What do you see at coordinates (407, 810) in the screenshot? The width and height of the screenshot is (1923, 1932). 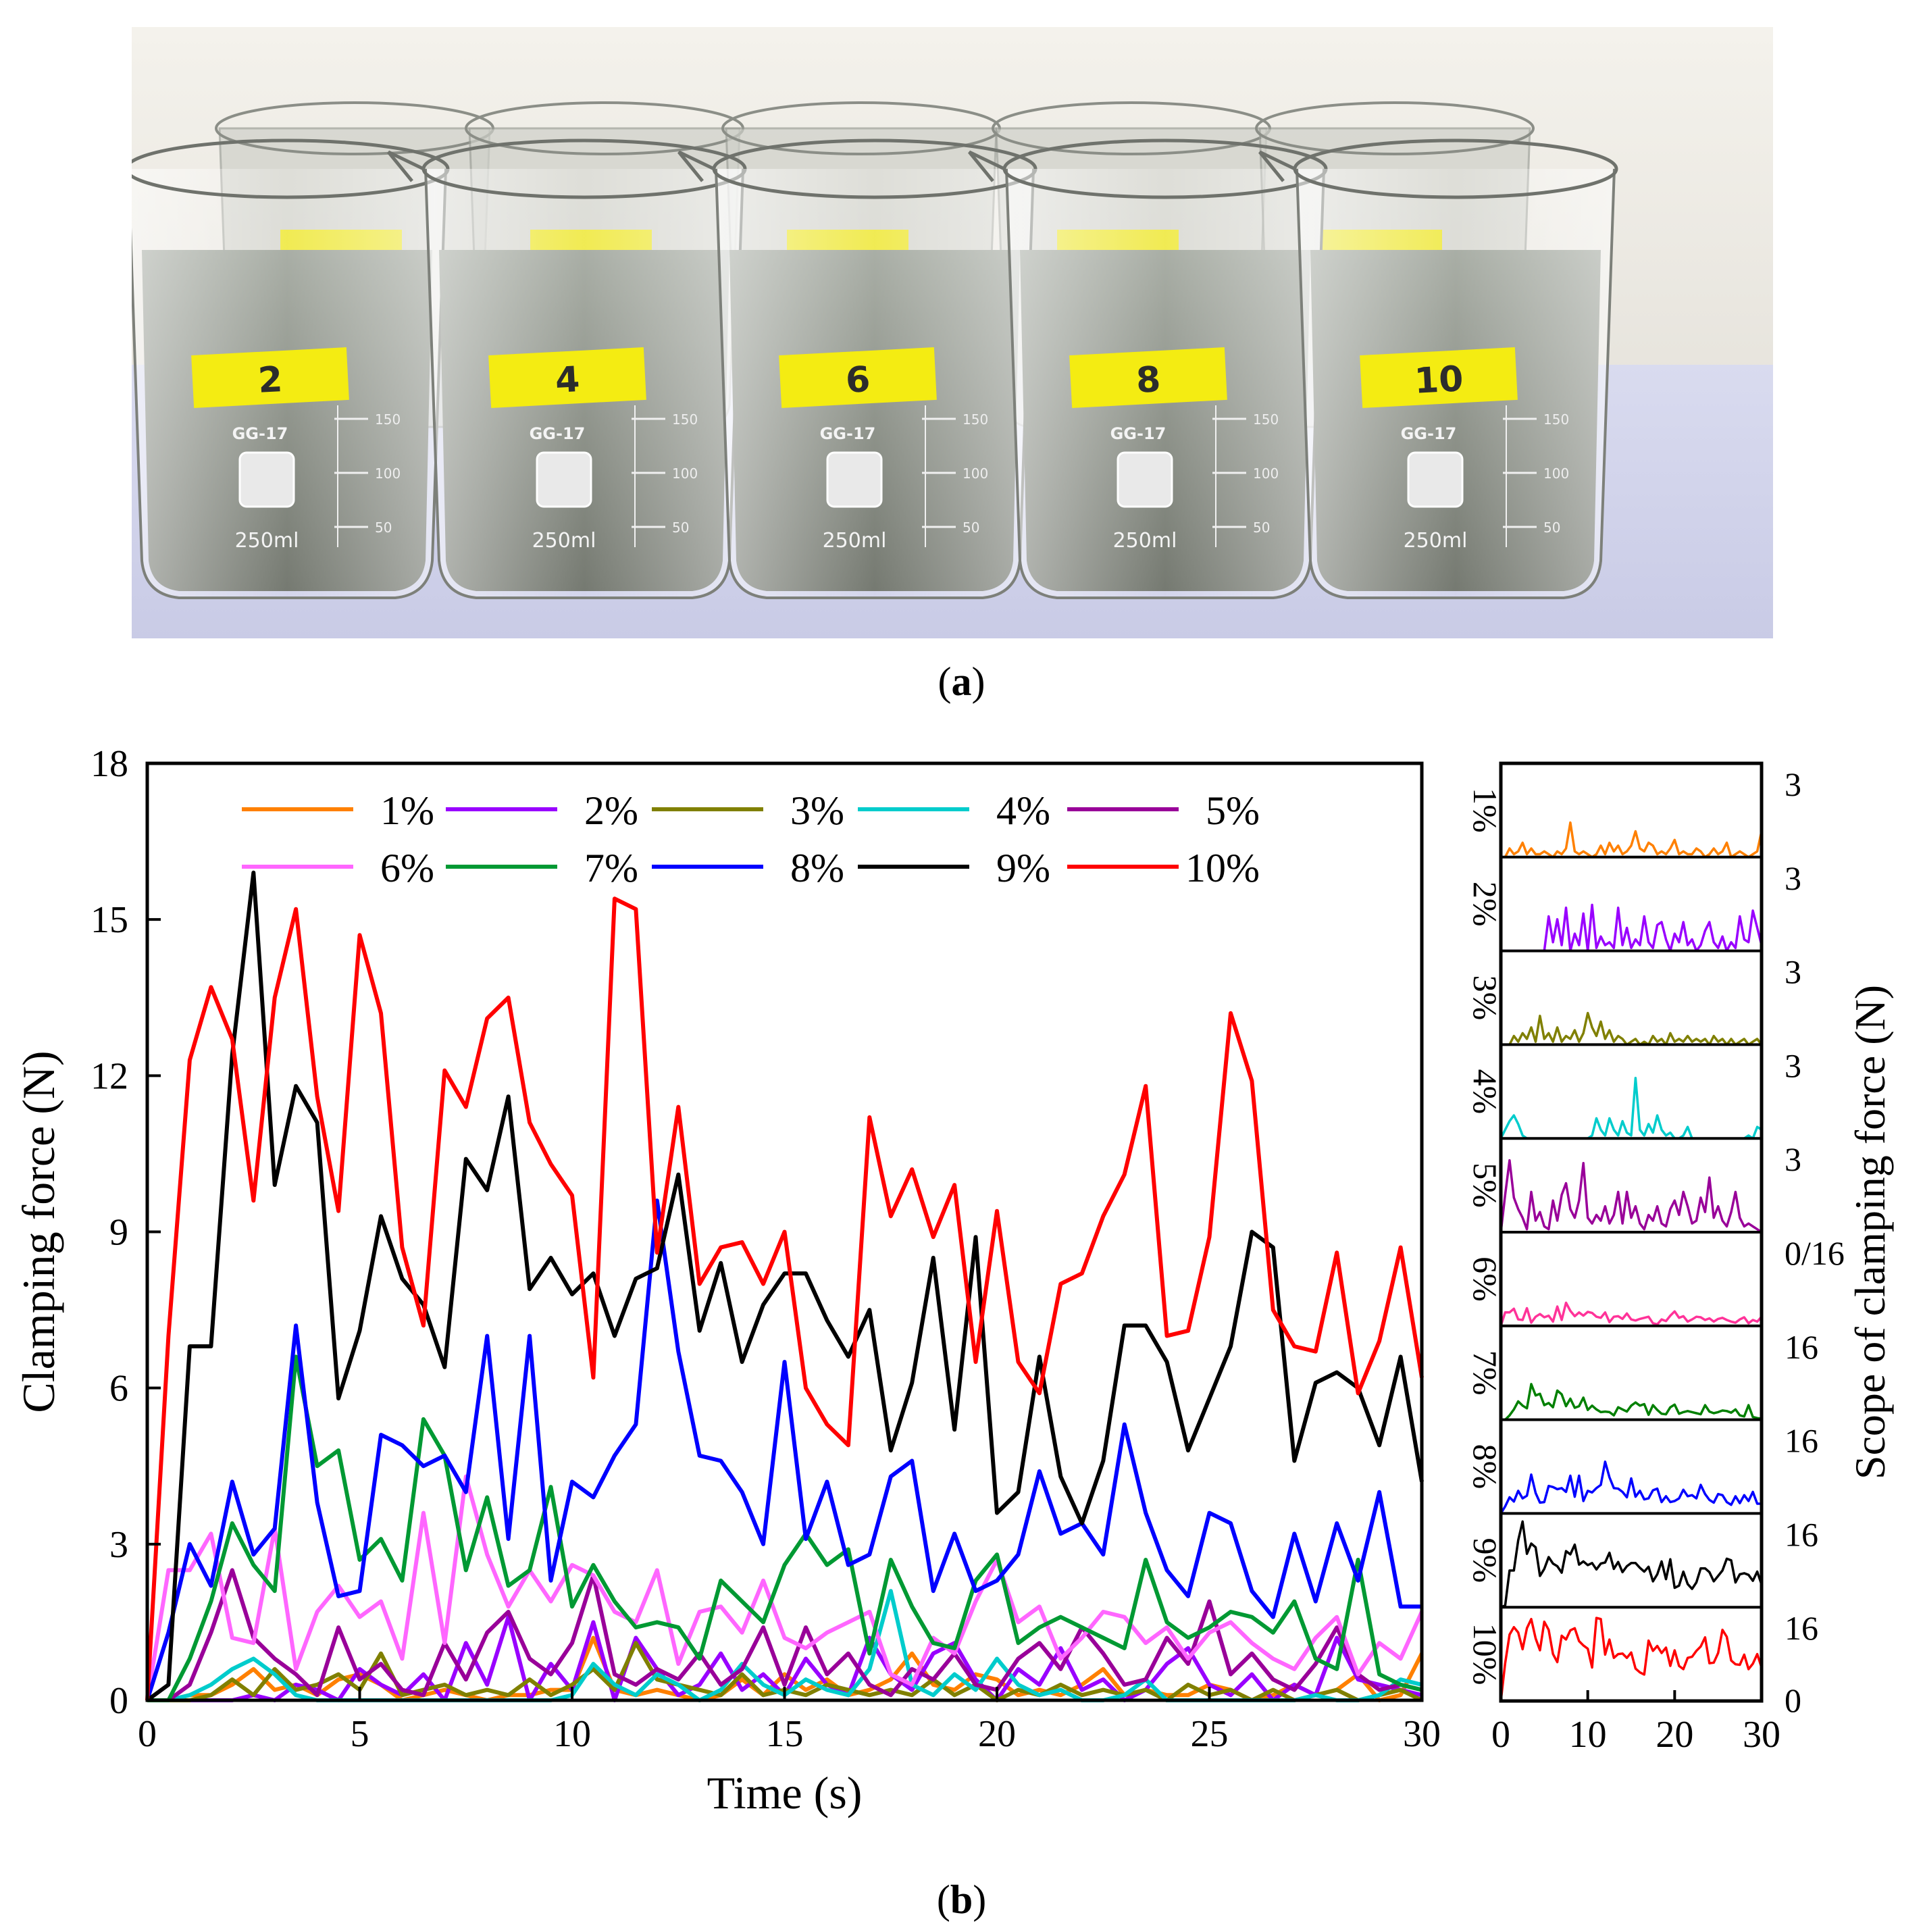 I see `legend-label-1%: 1%` at bounding box center [407, 810].